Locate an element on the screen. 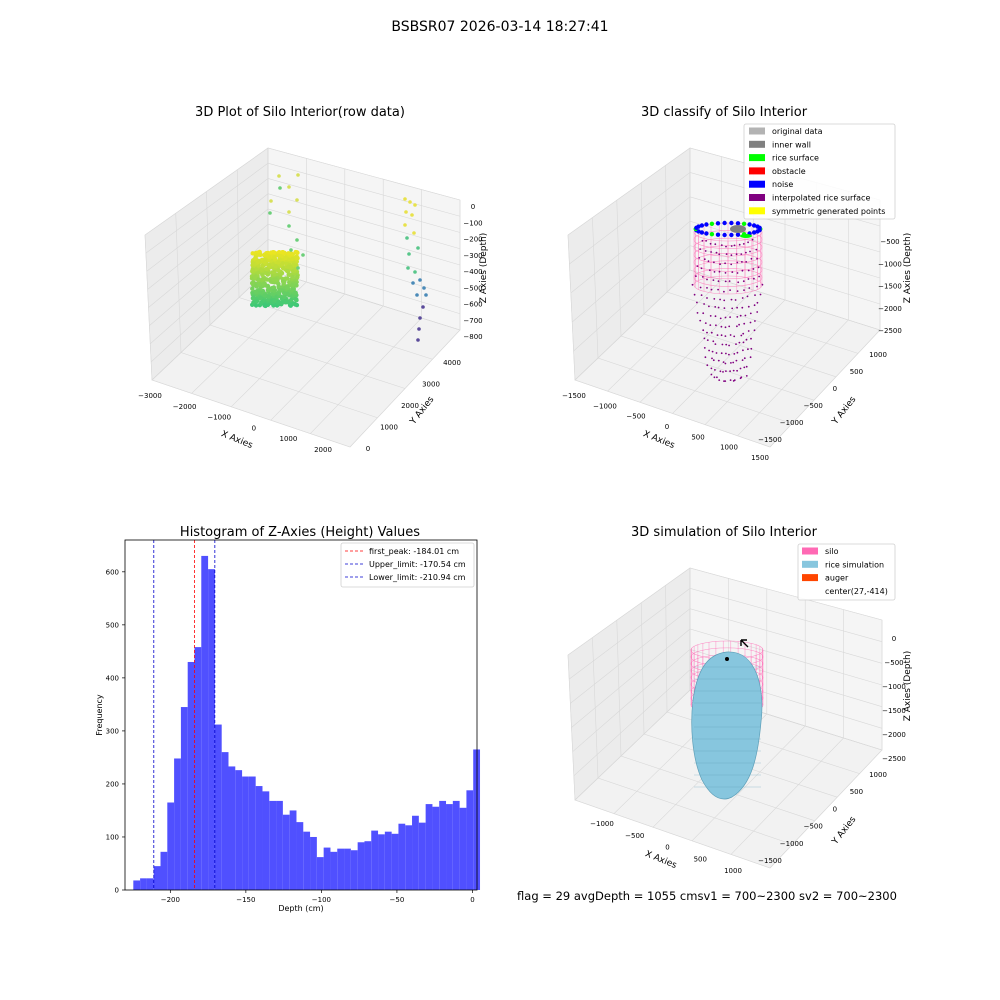  panel1-z-tick-label: −500 is located at coordinates (472, 288).